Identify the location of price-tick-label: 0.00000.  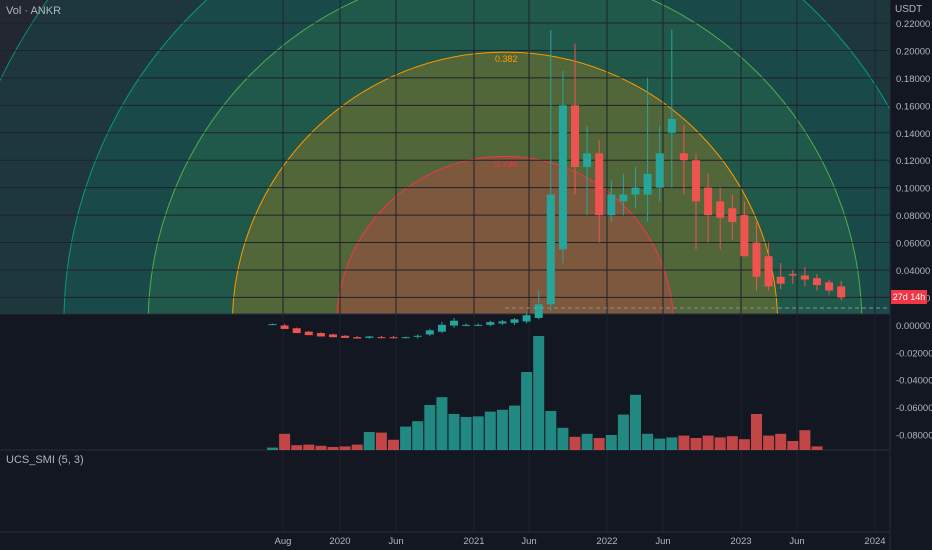
(913, 326).